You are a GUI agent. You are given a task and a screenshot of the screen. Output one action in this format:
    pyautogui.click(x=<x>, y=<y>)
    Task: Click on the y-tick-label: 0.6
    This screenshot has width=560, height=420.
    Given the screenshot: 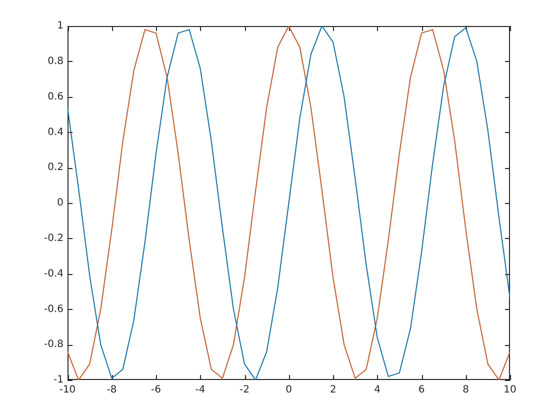 What is the action you would take?
    pyautogui.click(x=56, y=96)
    